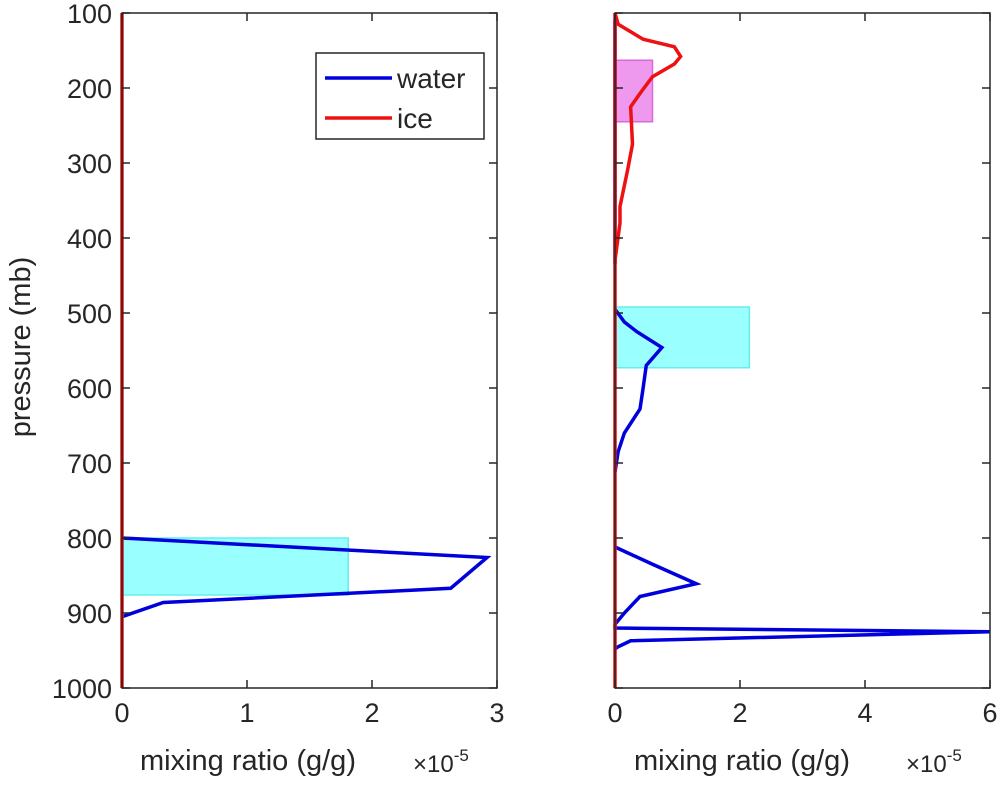  Describe the element at coordinates (89, 389) in the screenshot. I see `y-tick-label-left-5: 600` at that location.